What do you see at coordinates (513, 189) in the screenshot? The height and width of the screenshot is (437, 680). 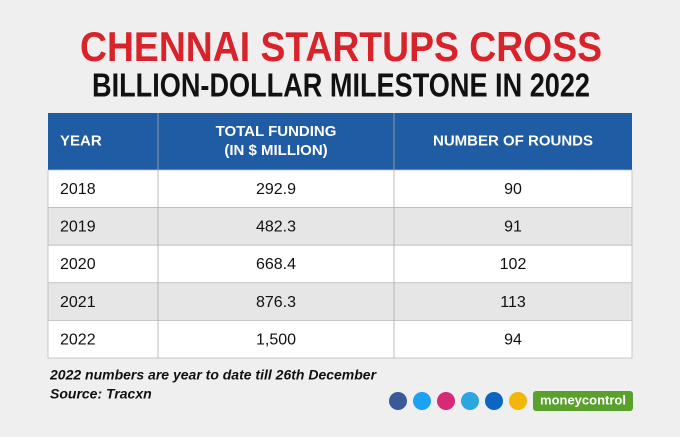 I see `table-cell: 90` at bounding box center [513, 189].